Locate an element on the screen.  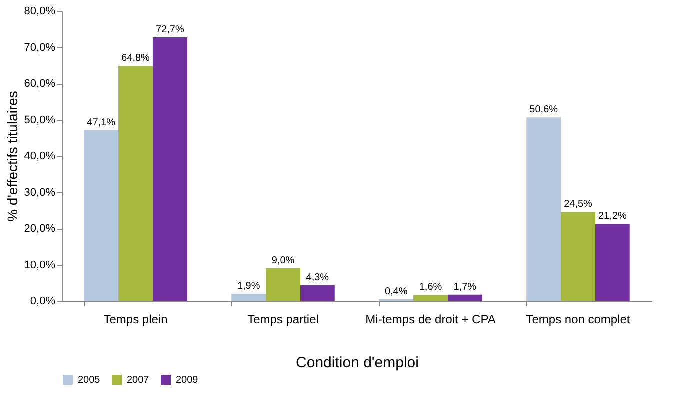
y-tick-label: 40,0% is located at coordinates (40, 156).